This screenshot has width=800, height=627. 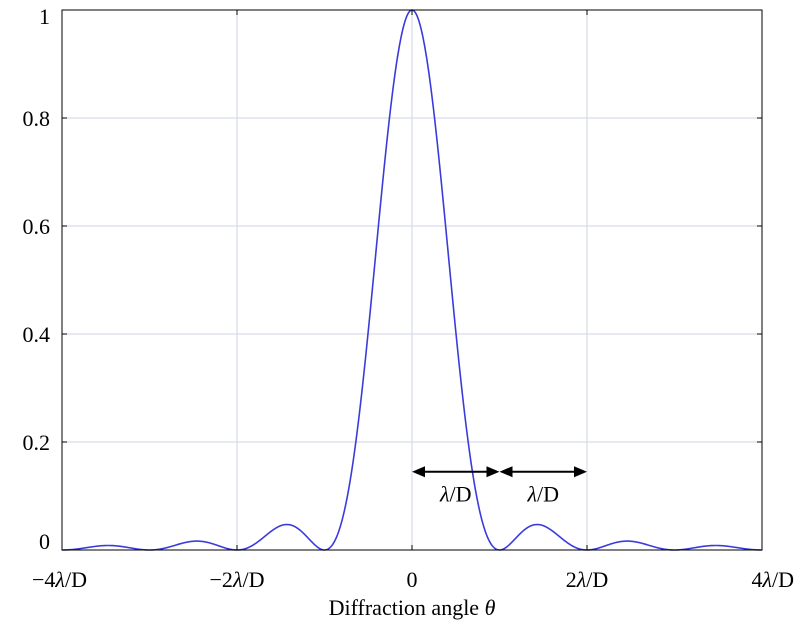 I want to click on x-tick-label: −2λ/D, so click(x=237, y=579).